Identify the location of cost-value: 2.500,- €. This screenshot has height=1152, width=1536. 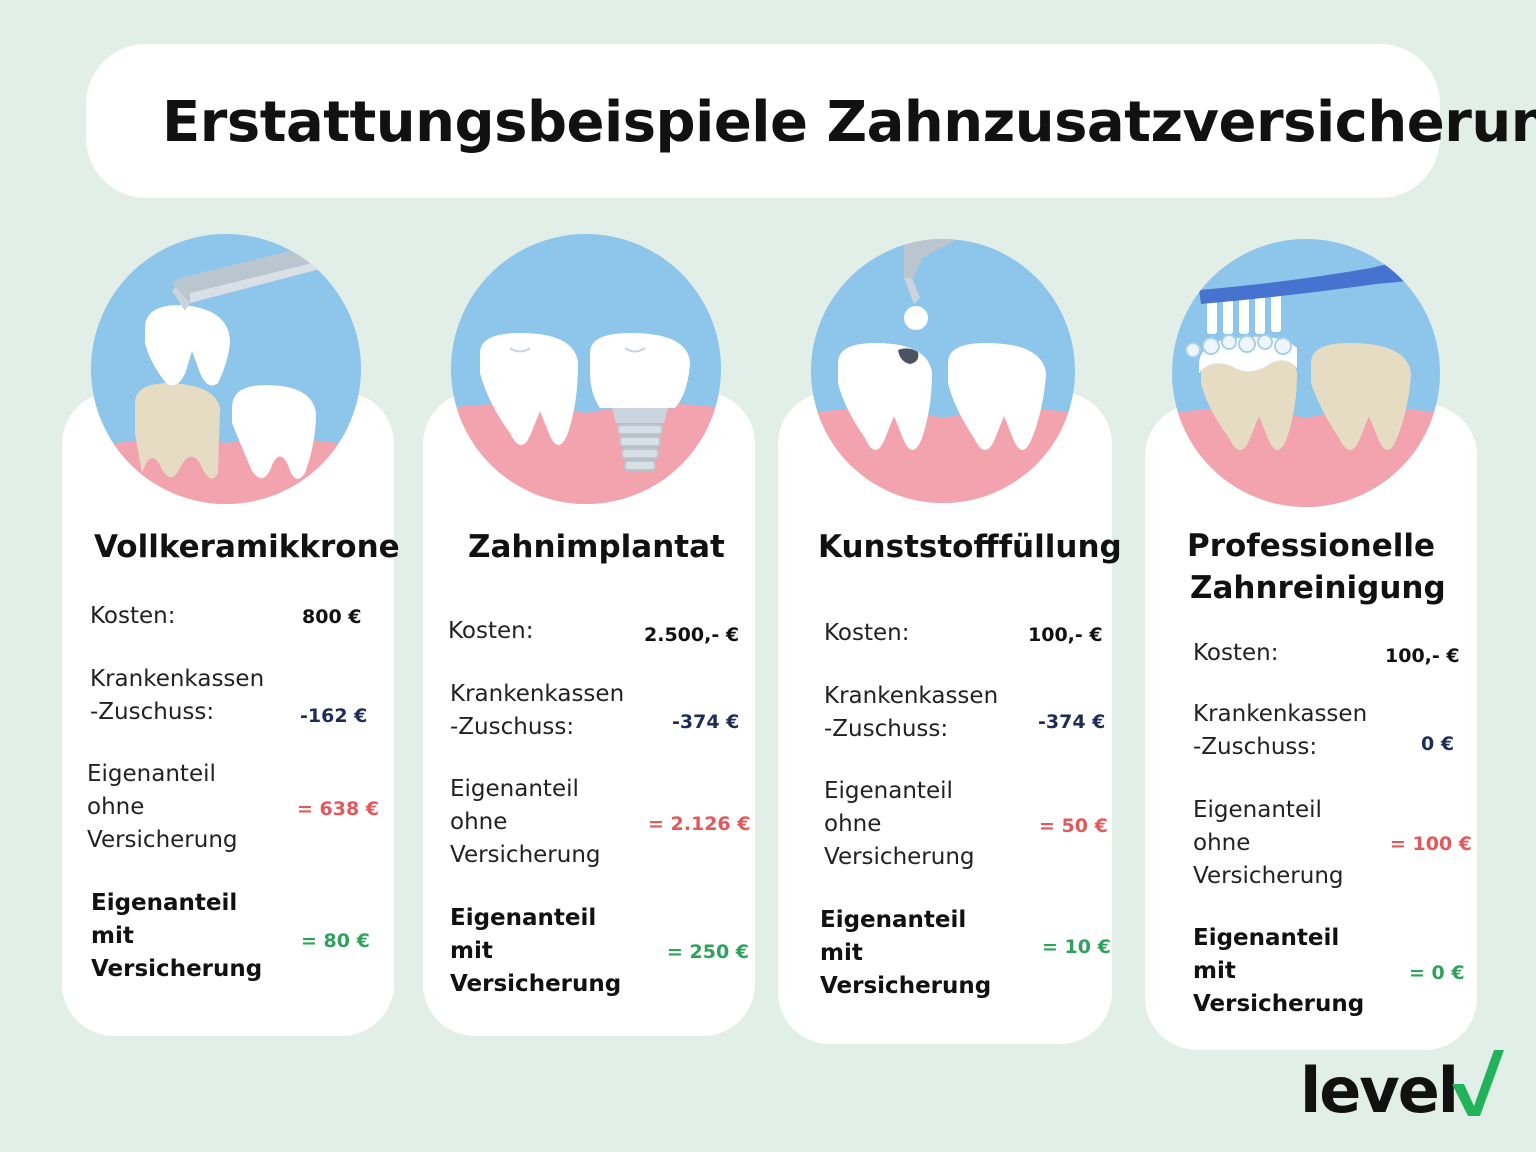
(692, 635).